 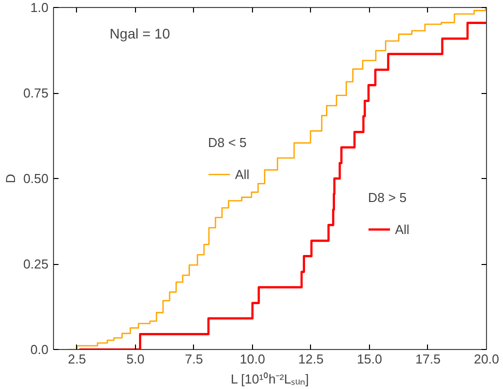 I want to click on x-tick-label: 15.0, so click(x=369, y=359).